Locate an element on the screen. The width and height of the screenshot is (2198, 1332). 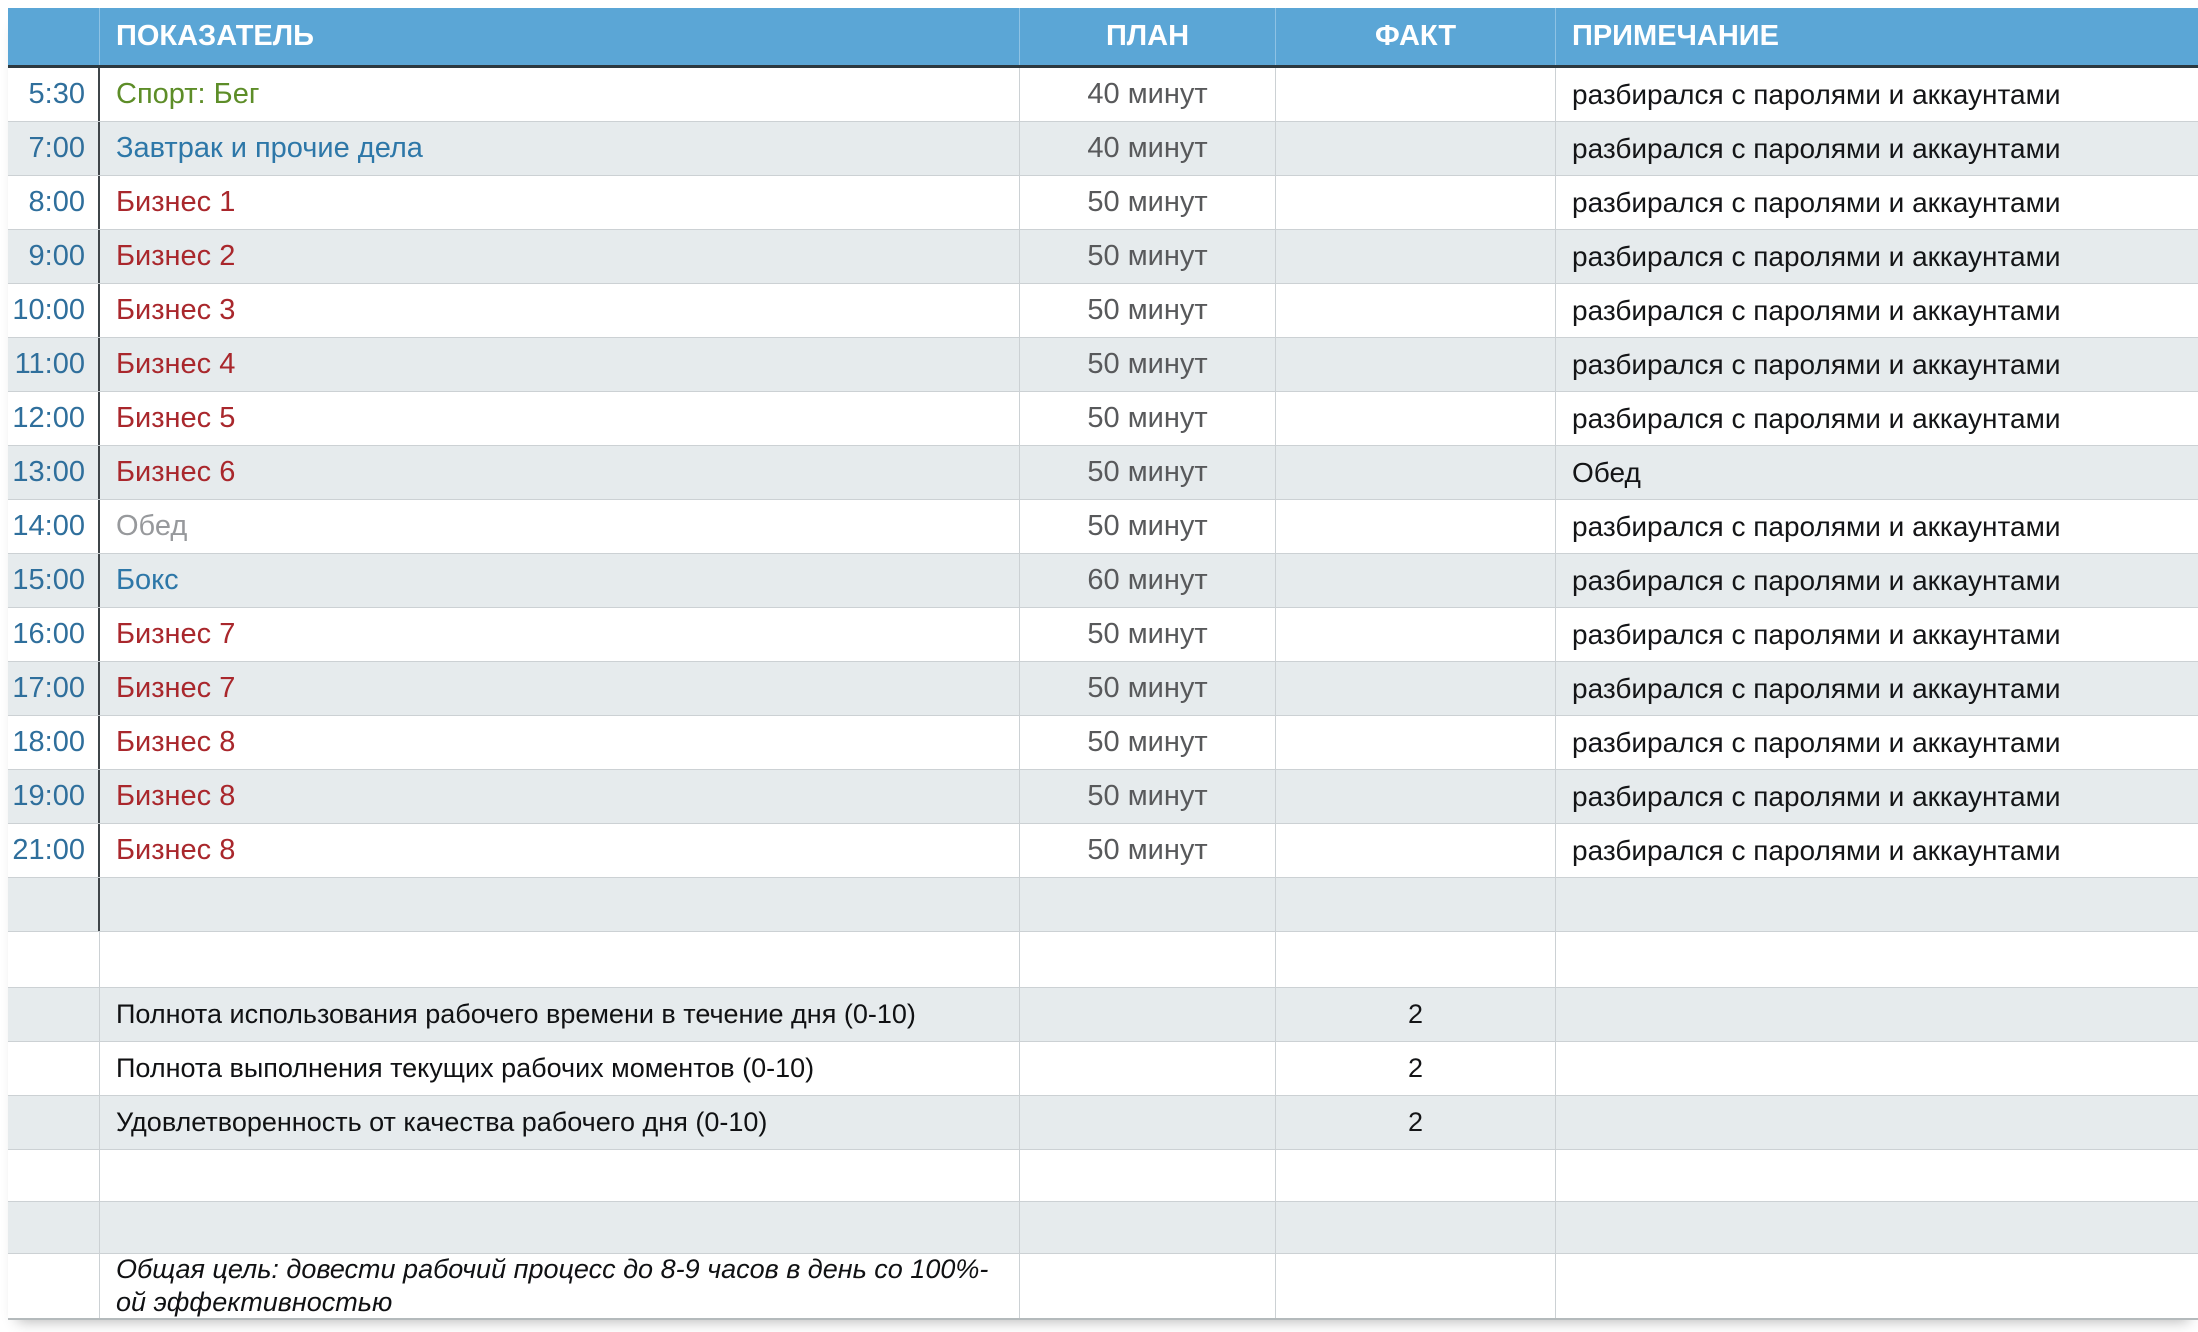
time-cell: 13:00 is located at coordinates (54, 472).